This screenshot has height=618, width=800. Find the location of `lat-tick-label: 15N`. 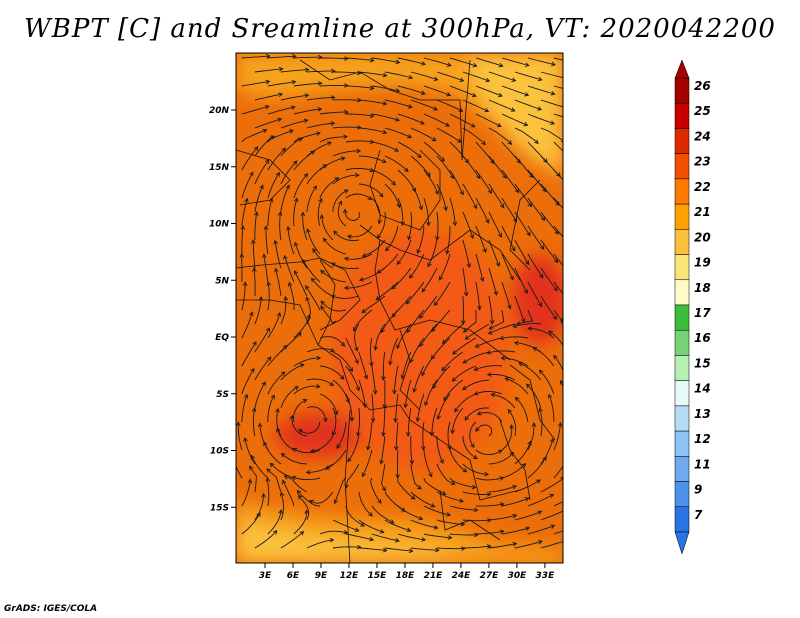

lat-tick-label: 15N is located at coordinates (219, 168).